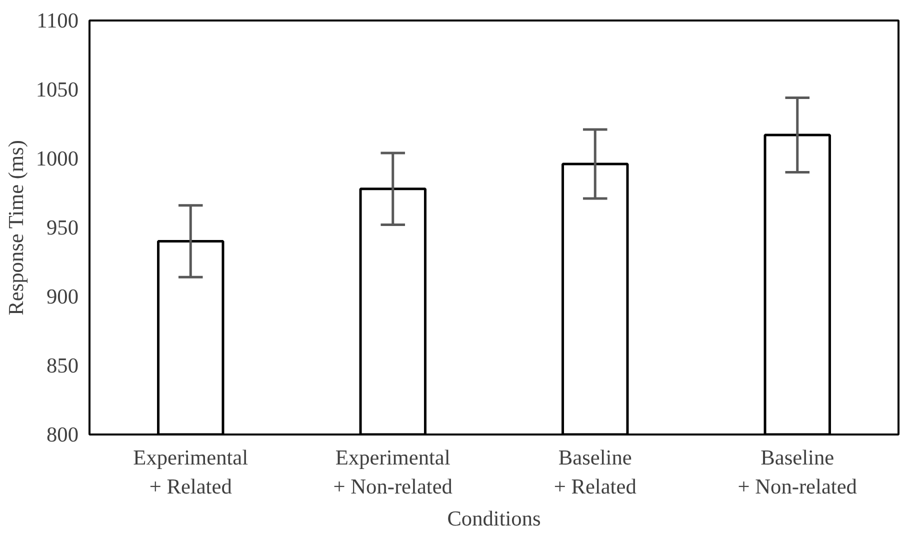 The height and width of the screenshot is (533, 904). Describe the element at coordinates (393, 472) in the screenshot. I see `x-tick-label: Experimental + Non-related` at that location.